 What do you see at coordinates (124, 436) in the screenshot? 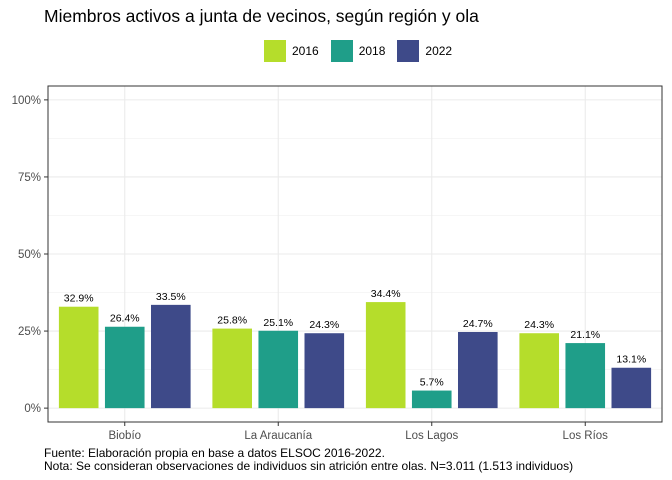
I see `x-tick-label: Biobío` at bounding box center [124, 436].